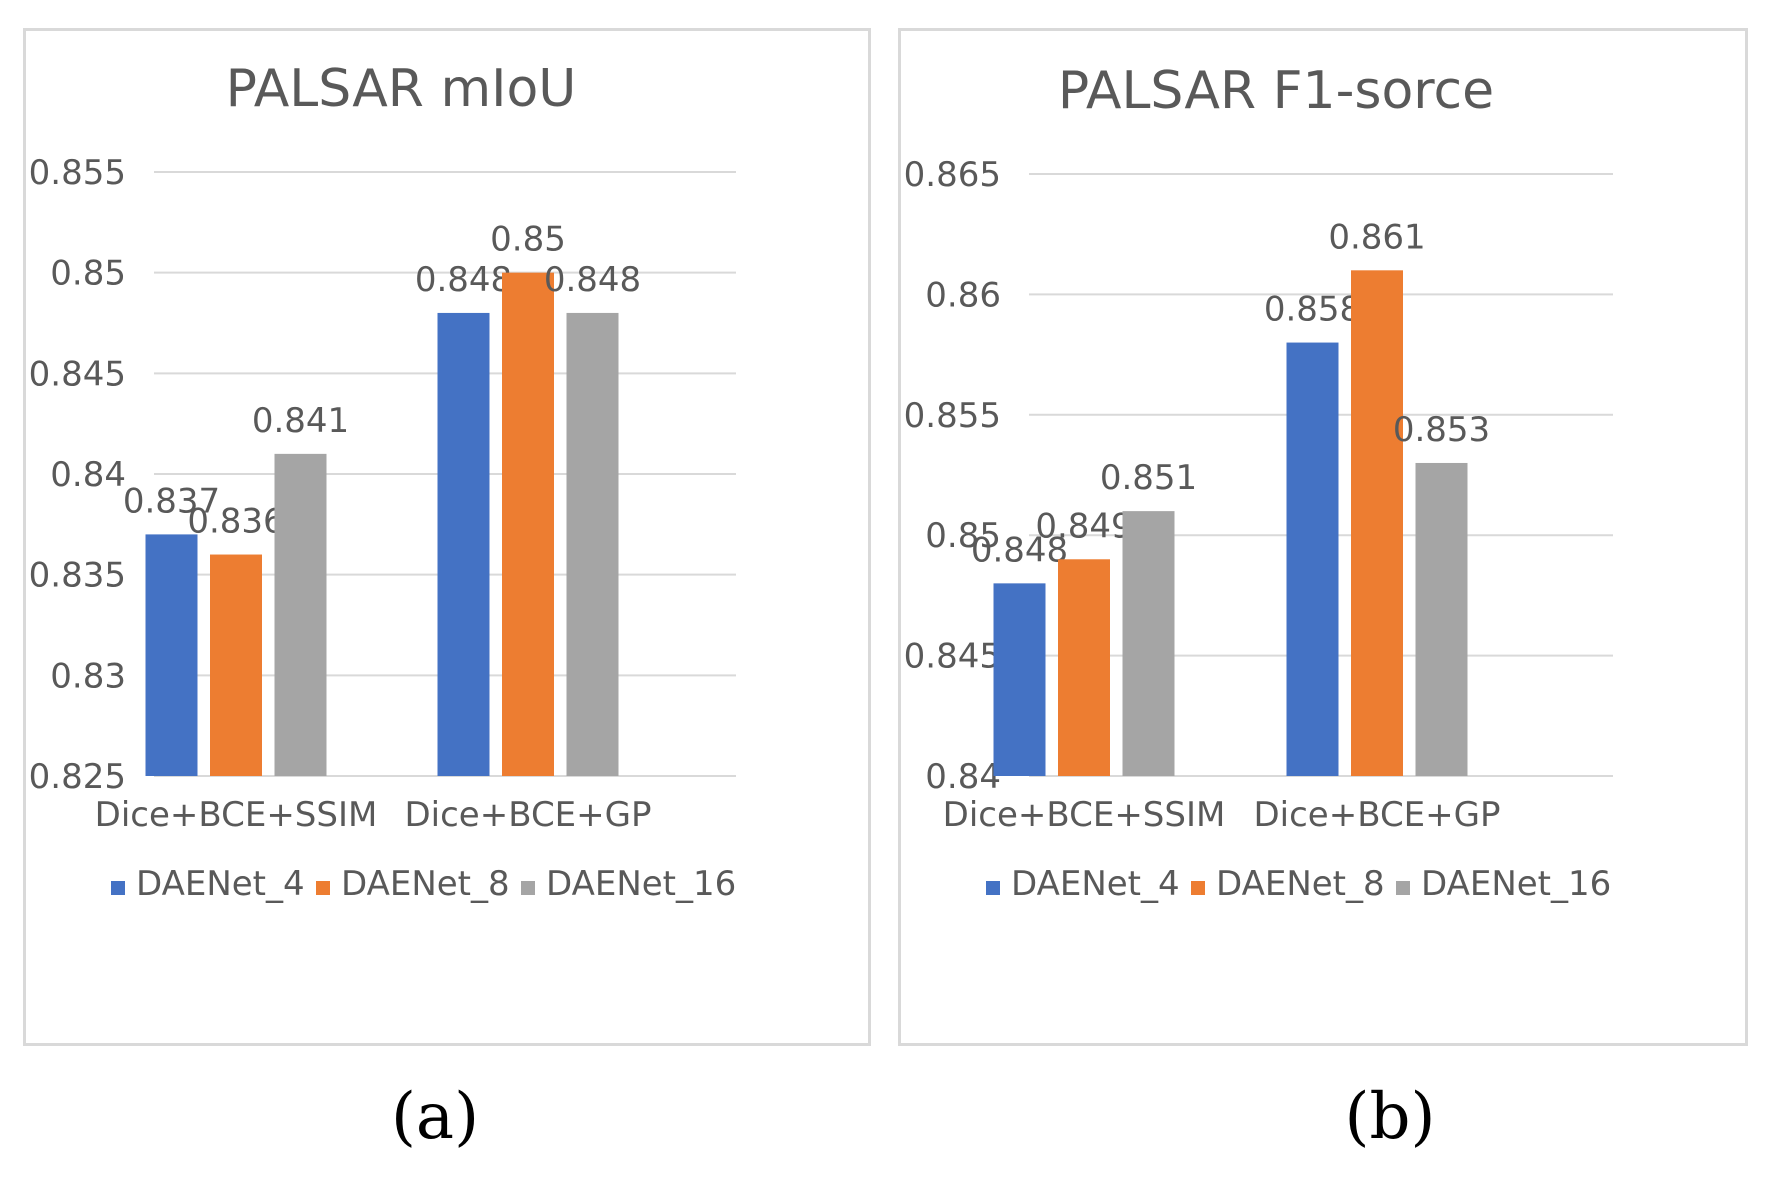  What do you see at coordinates (1083, 526) in the screenshot?
I see `data-label: 0.849` at bounding box center [1083, 526].